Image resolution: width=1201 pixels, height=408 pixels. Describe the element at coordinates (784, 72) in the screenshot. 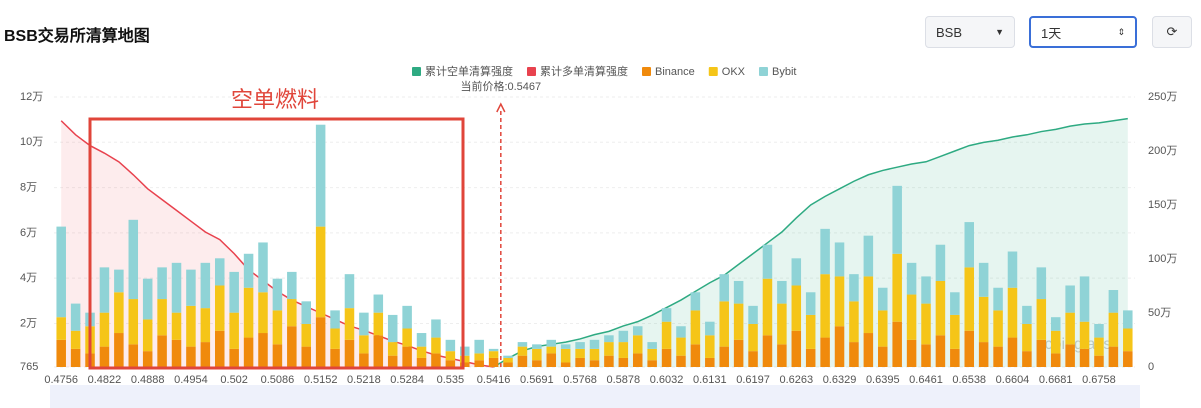

I see `legend-label: Bybit` at that location.